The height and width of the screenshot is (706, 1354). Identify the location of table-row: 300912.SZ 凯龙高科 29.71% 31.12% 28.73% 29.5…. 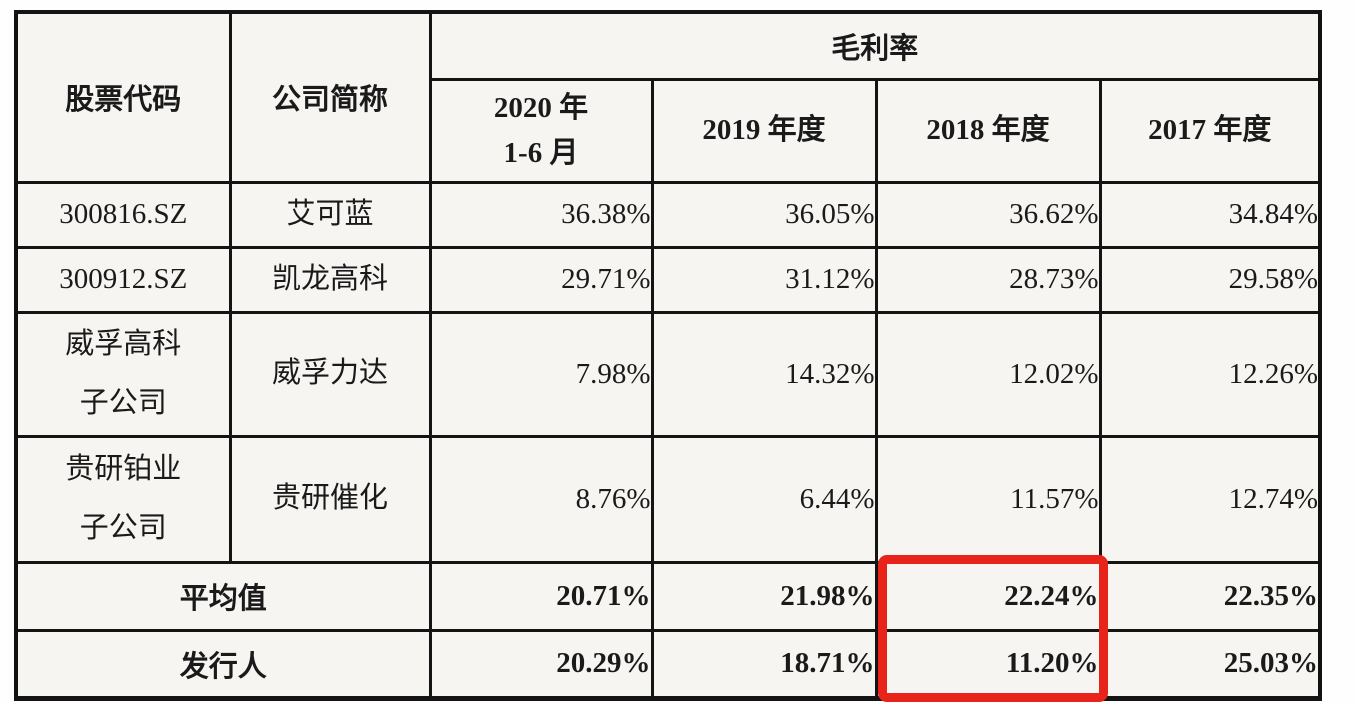
(668, 279).